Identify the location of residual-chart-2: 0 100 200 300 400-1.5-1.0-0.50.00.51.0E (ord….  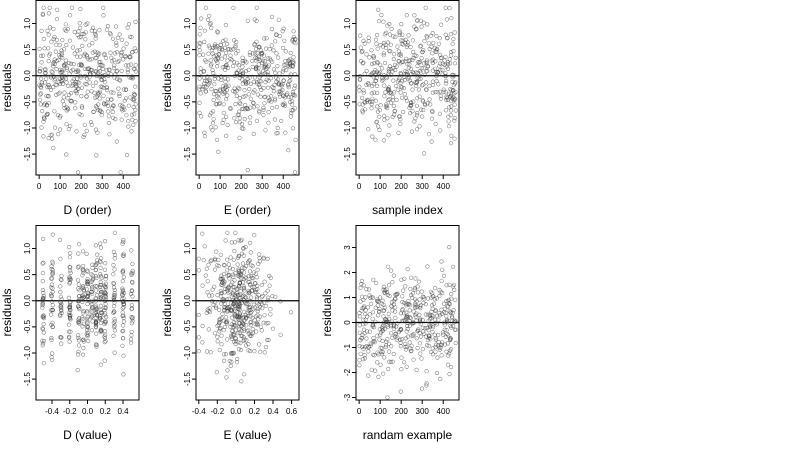
(230, 108).